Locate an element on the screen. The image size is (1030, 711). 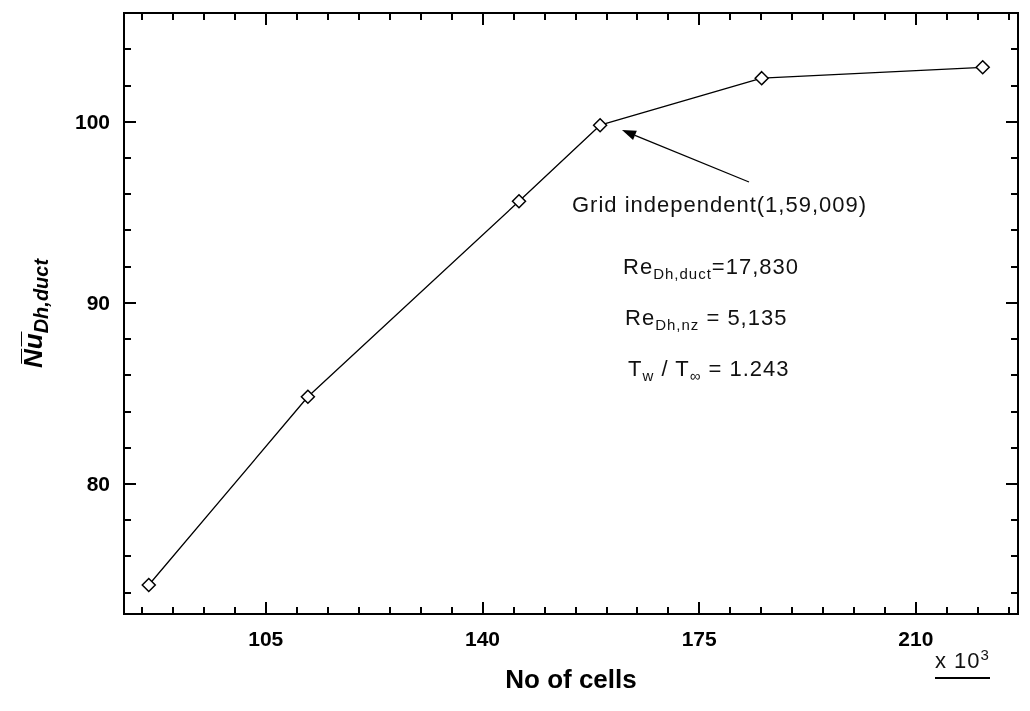
x-tick-label: 140 is located at coordinates (482, 638).